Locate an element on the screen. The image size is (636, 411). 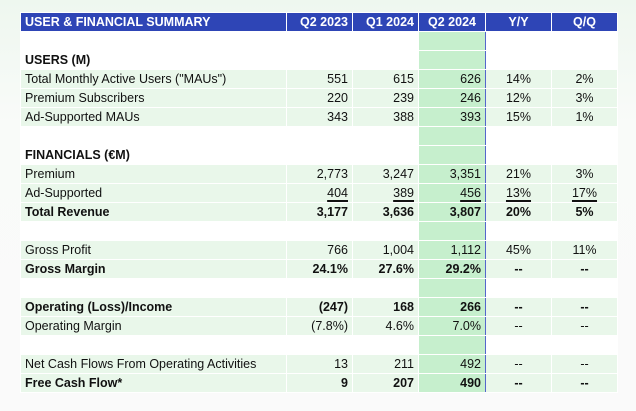
cell-q2-2023: 220 is located at coordinates (319, 98).